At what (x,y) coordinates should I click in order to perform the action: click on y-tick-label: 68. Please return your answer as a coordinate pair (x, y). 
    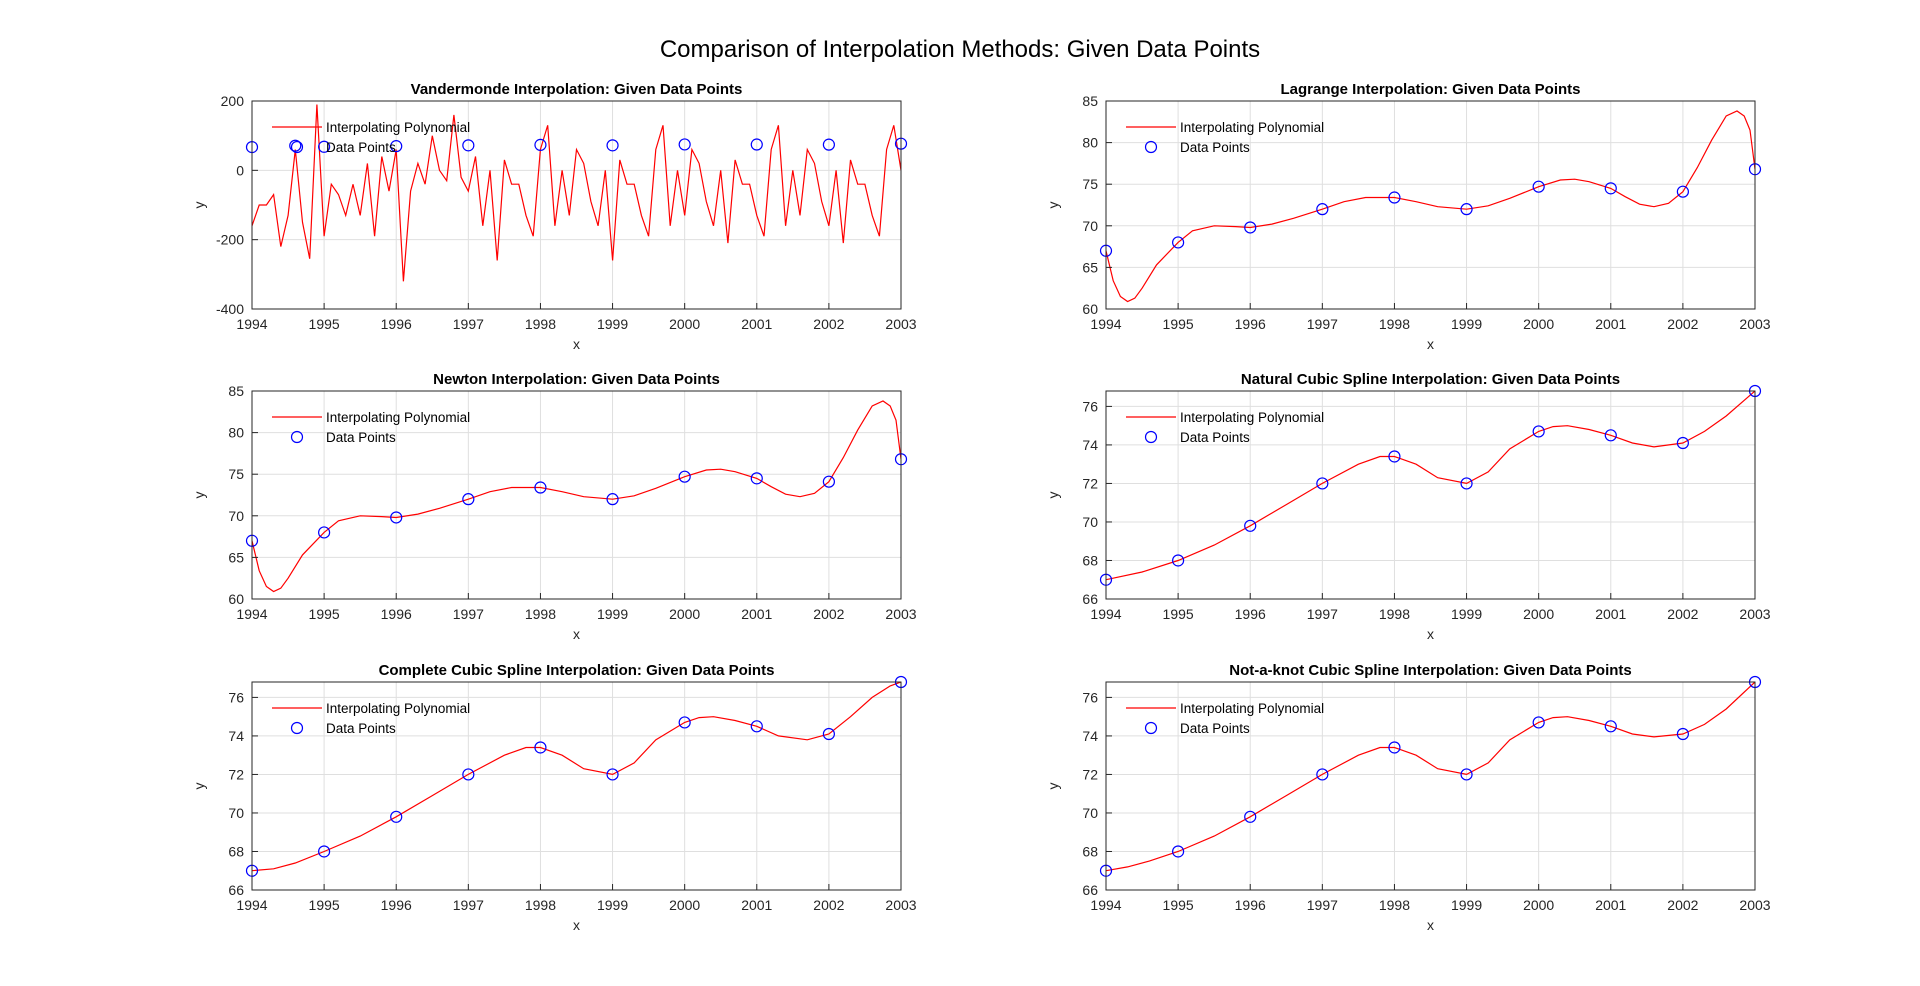
    Looking at the image, I should click on (236, 851).